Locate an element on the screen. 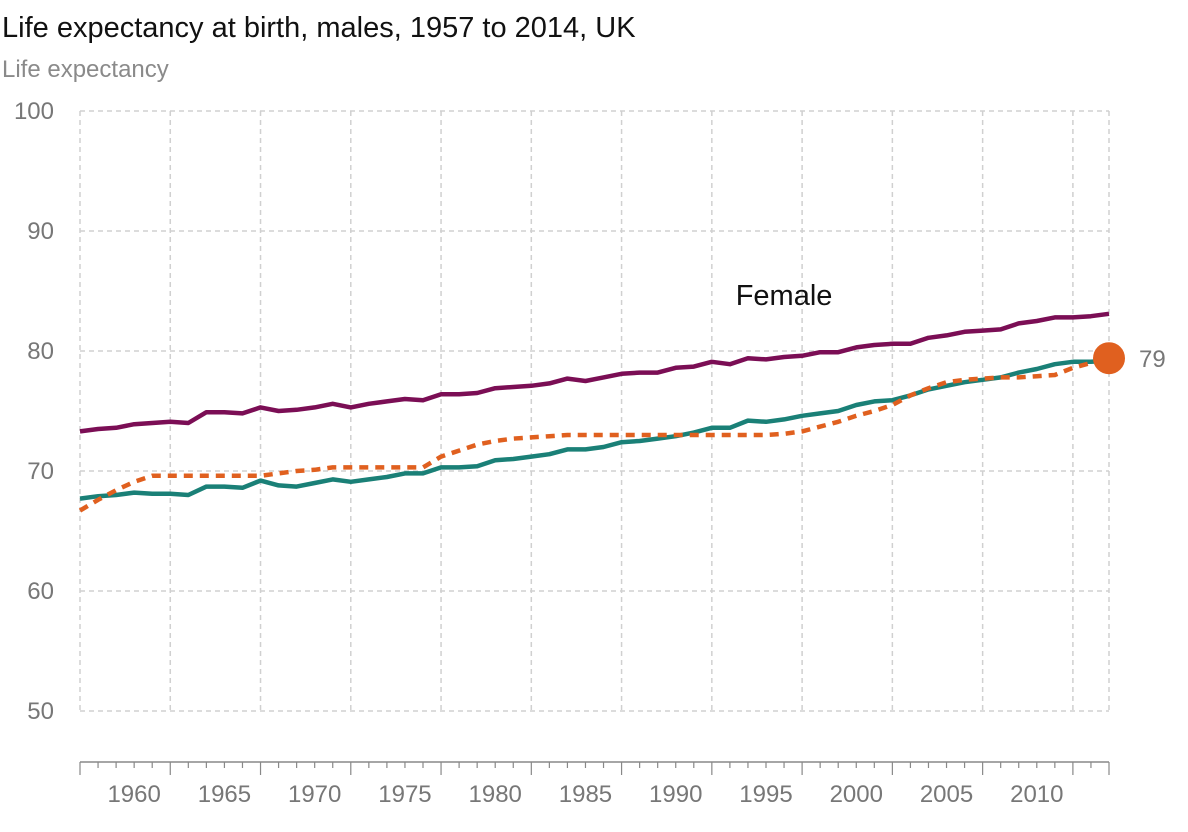 This screenshot has width=1188, height=832. series-line-male is located at coordinates (594, 429).